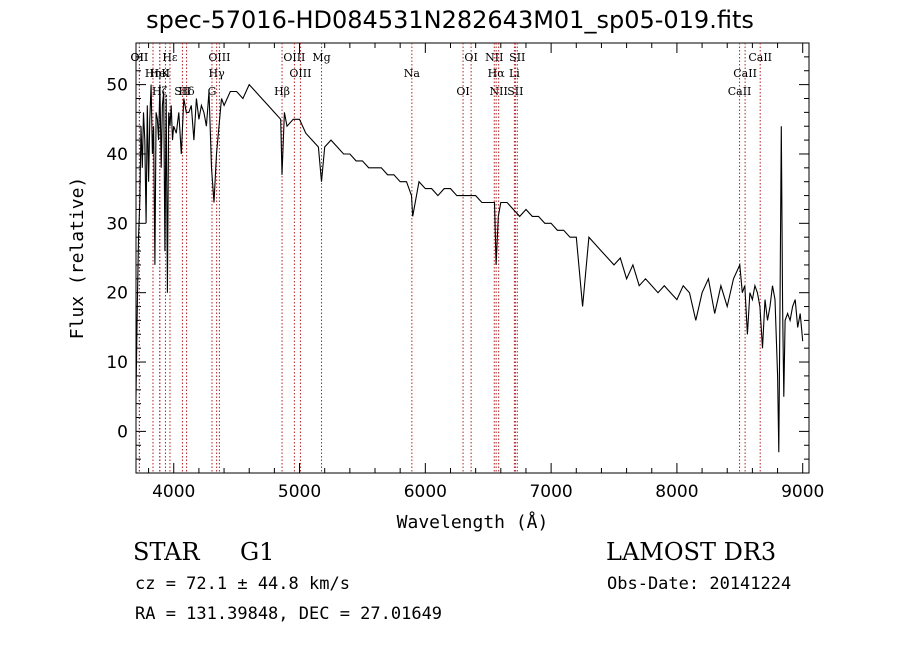  I want to click on spectral-line-label: HeI, so click(160, 73).